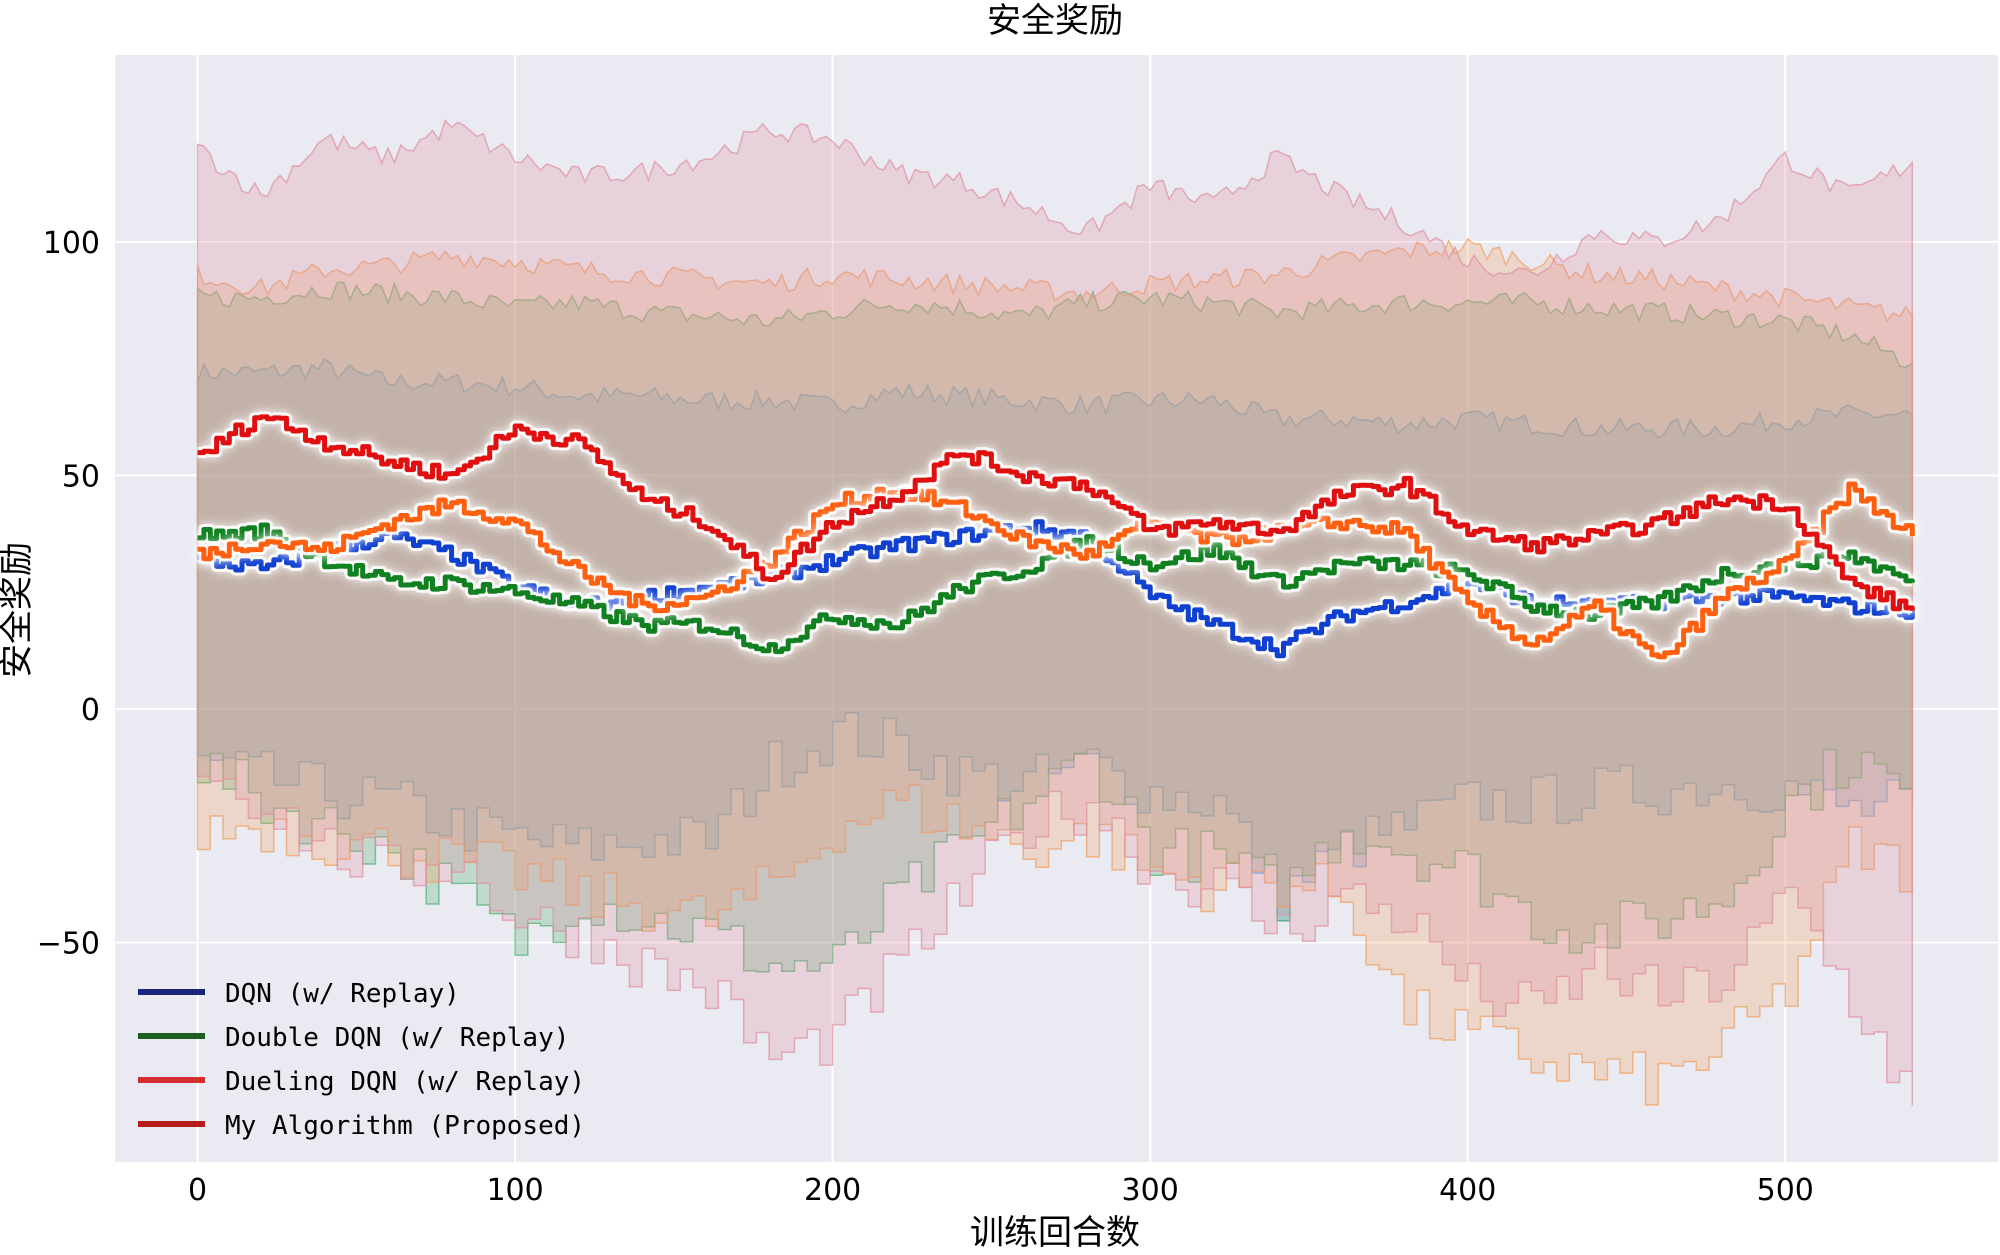 The height and width of the screenshot is (1255, 2000). What do you see at coordinates (405, 1126) in the screenshot?
I see `legend-label: My Algorithm (Proposed)` at bounding box center [405, 1126].